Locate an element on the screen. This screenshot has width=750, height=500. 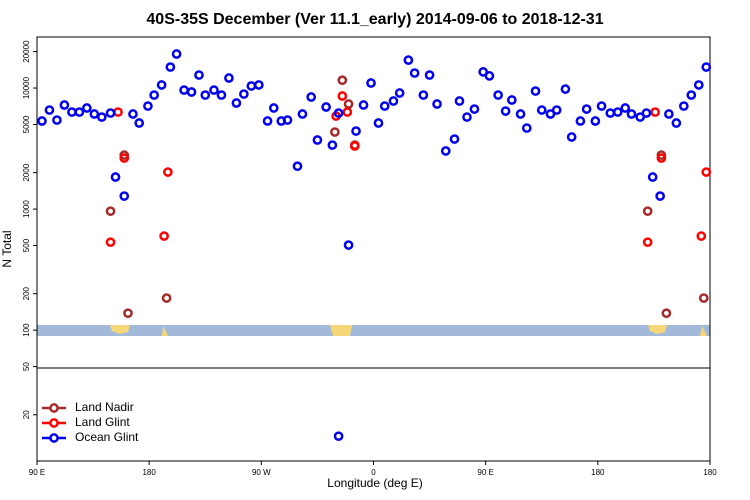
y-axis-label: N Total is located at coordinates (7, 248).